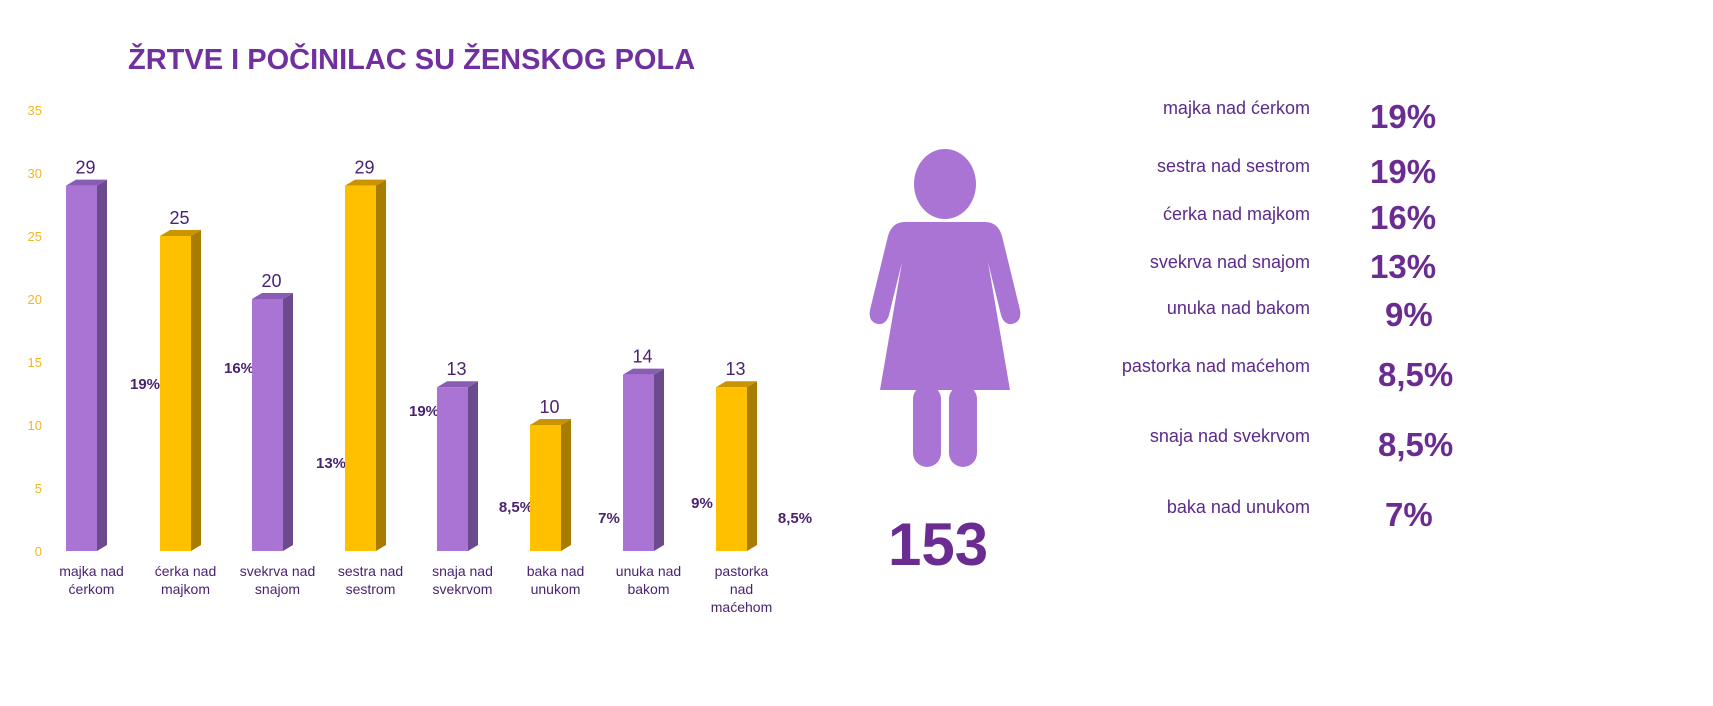  What do you see at coordinates (1238, 507) in the screenshot?
I see `legend-label: baka nad unukom` at bounding box center [1238, 507].